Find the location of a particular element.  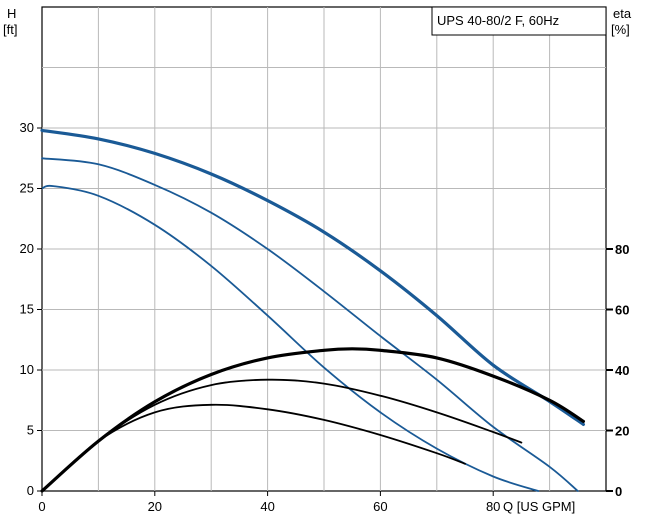

y-left-tick-label: 10 is located at coordinates (27, 369).